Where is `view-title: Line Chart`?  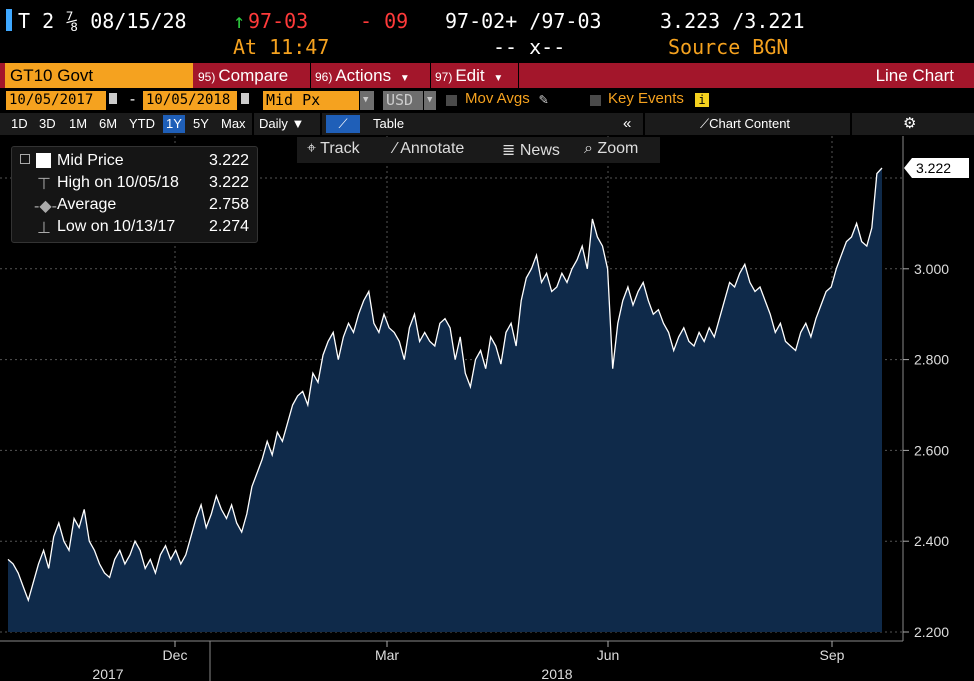 view-title: Line Chart is located at coordinates (914, 75).